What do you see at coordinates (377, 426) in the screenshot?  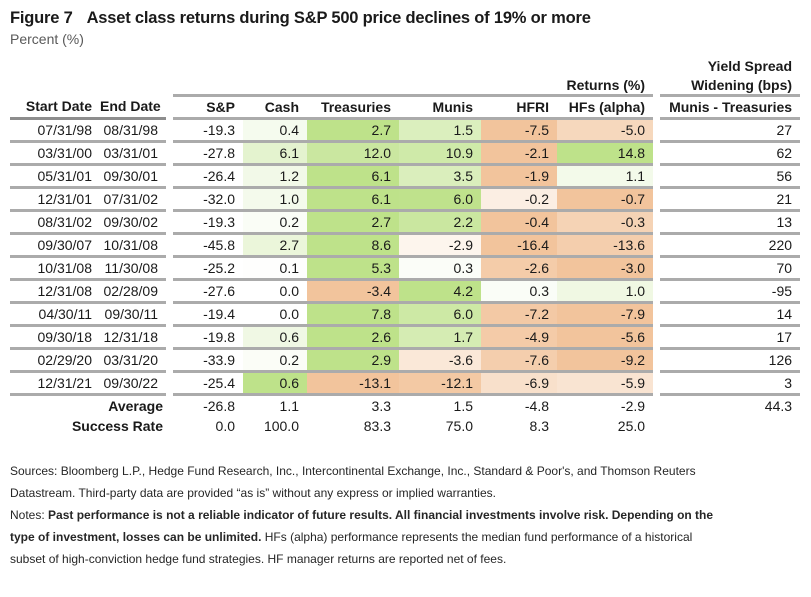 I see `summary-value-cell: 83.3` at bounding box center [377, 426].